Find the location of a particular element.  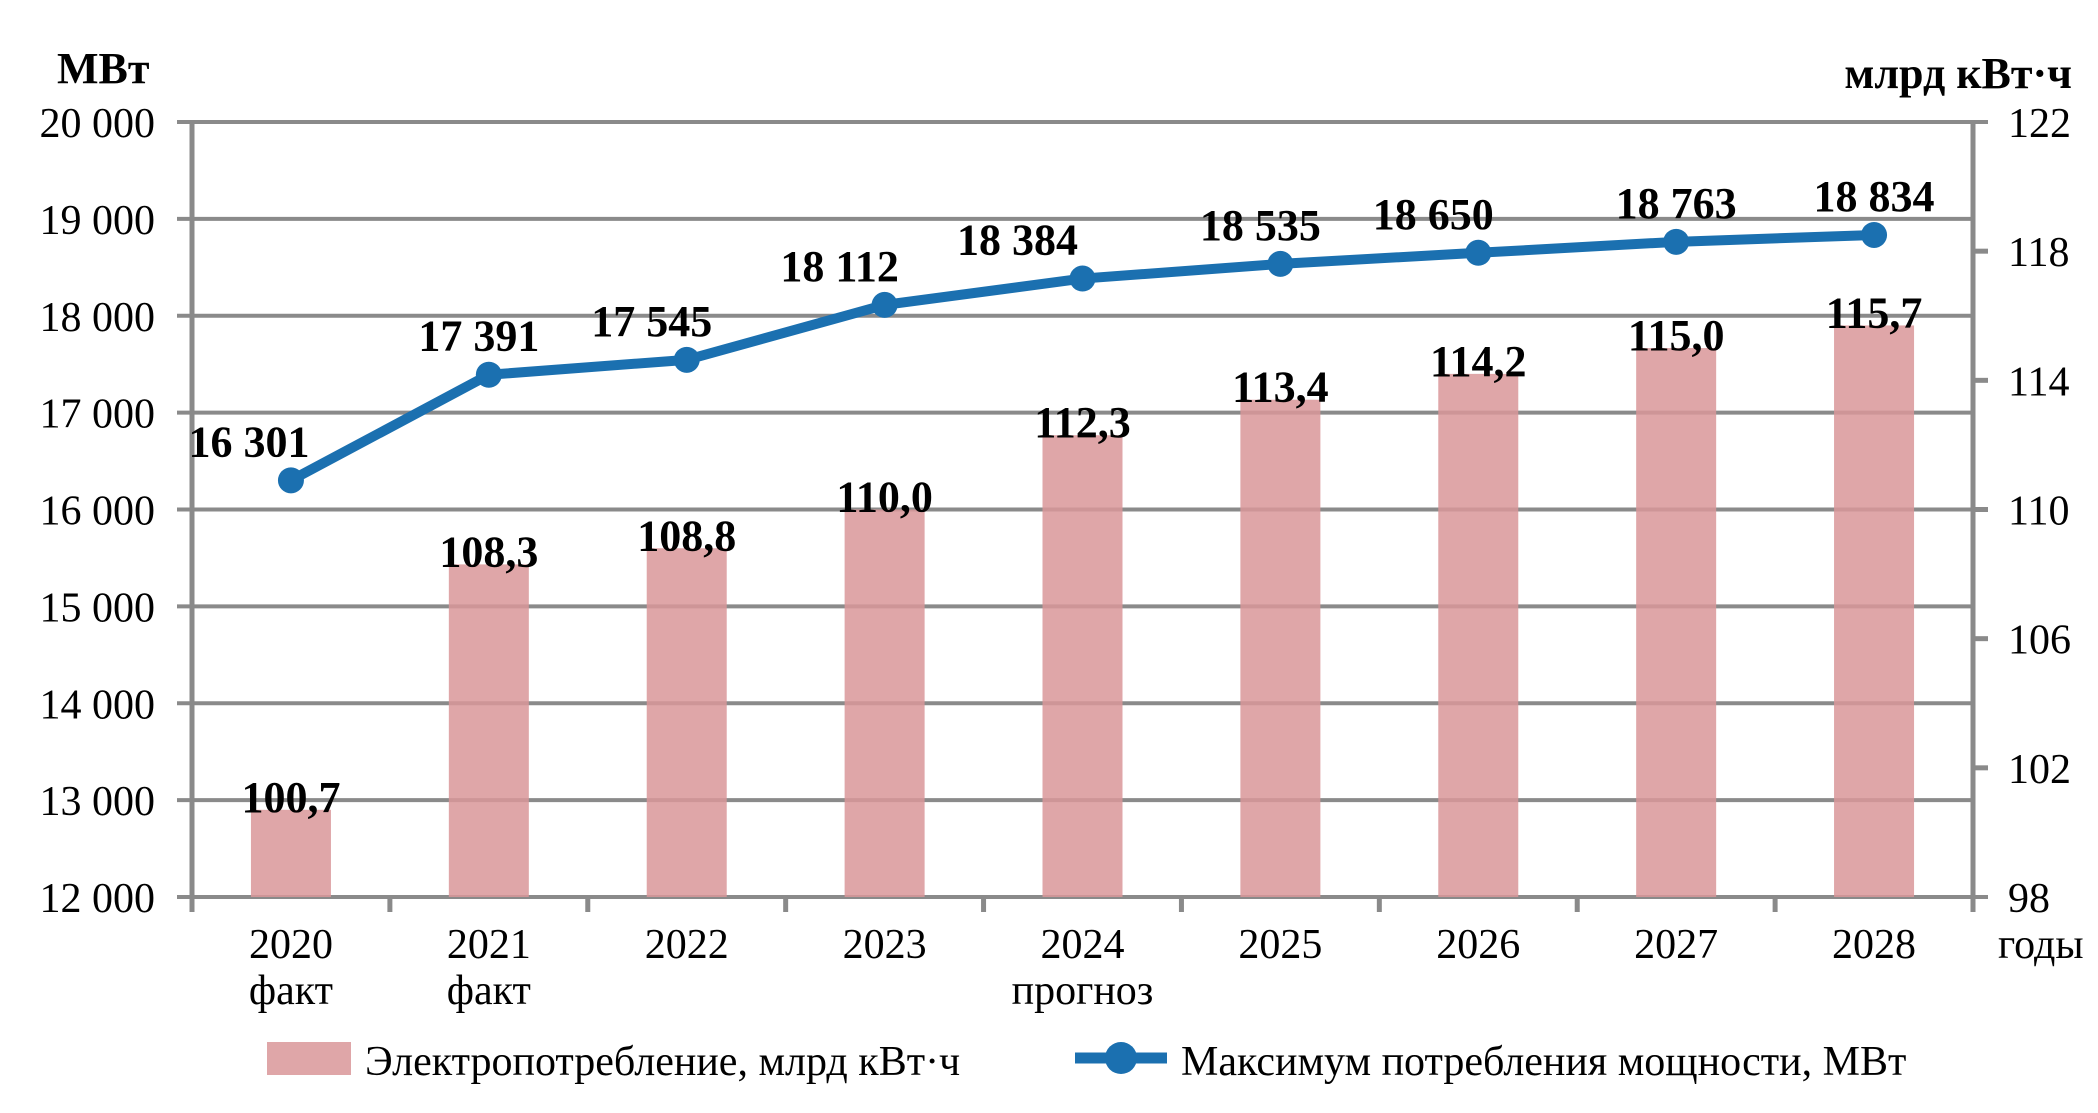

line-value-label: 16 301 is located at coordinates (248, 441).